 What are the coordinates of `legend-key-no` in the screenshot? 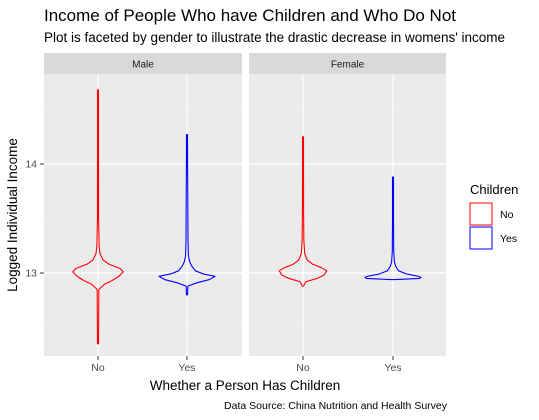 It's located at (481, 214).